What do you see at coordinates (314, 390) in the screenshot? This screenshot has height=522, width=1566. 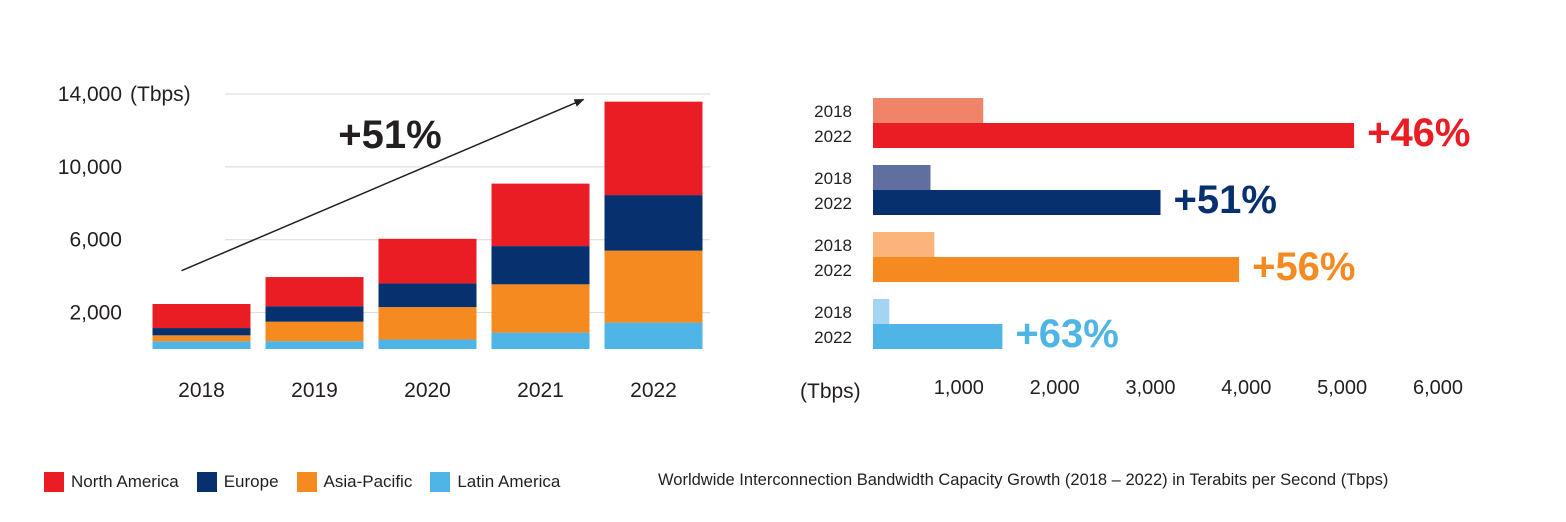 I see `x-tick-label: 2019` at bounding box center [314, 390].